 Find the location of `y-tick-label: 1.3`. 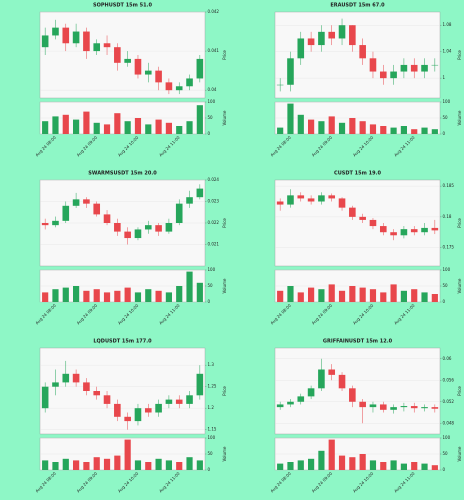

y-tick-label: 1.3 is located at coordinates (211, 364).